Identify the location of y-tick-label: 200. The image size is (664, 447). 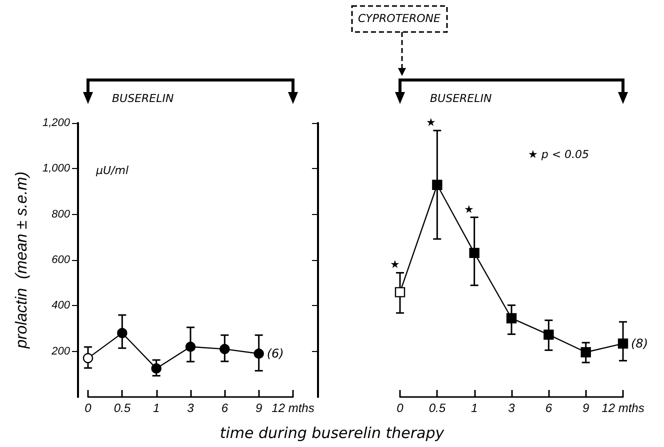
(60, 351).